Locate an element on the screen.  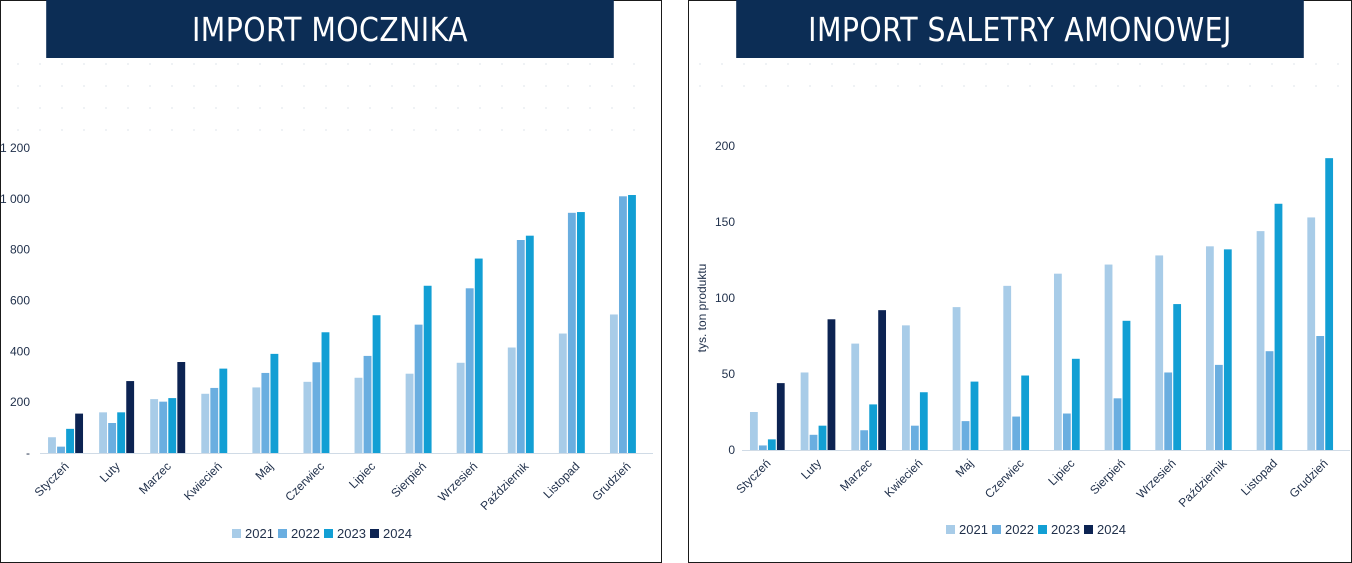
x-tick-label: Wrzesień is located at coordinates (457, 481).